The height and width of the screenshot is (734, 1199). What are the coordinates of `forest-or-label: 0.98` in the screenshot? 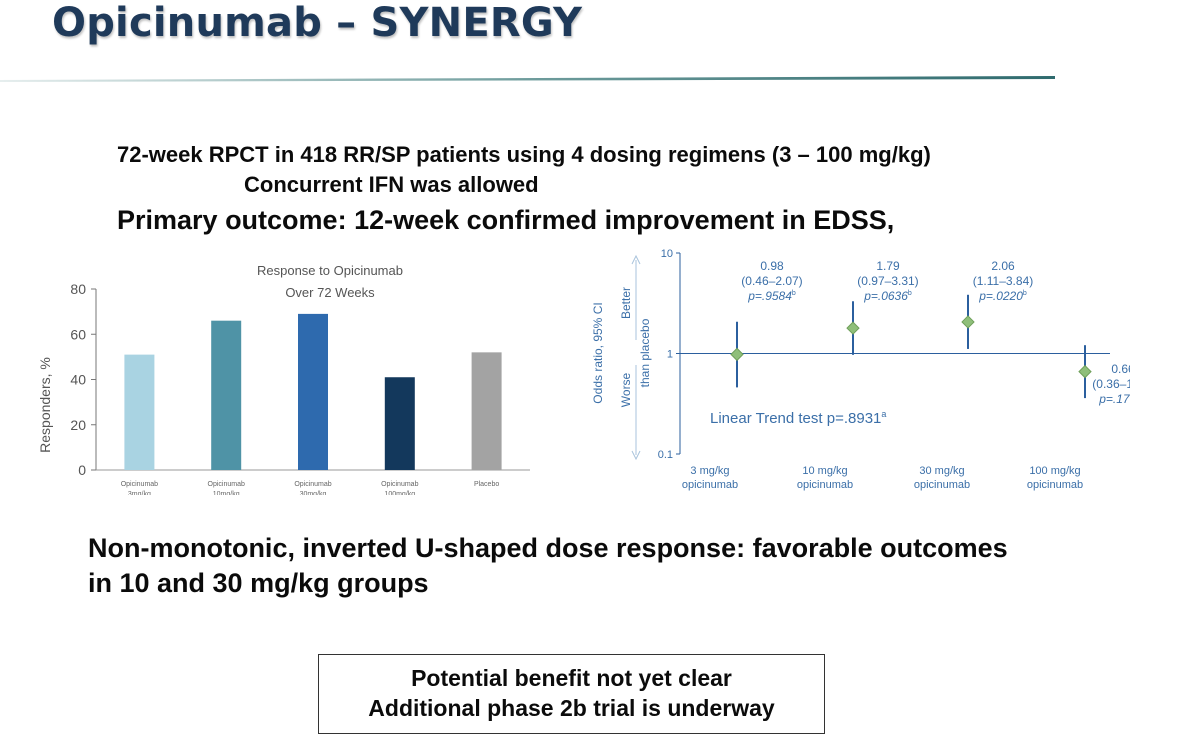 It's located at (772, 266).